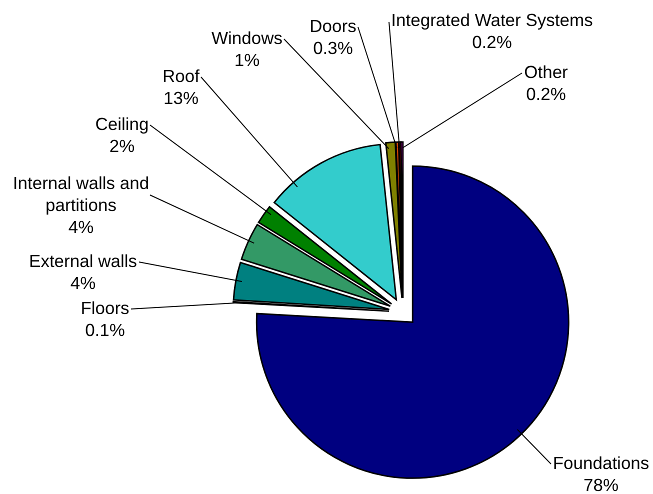  Describe the element at coordinates (492, 20) in the screenshot. I see `slice-label: Integrated Water Systems` at that location.